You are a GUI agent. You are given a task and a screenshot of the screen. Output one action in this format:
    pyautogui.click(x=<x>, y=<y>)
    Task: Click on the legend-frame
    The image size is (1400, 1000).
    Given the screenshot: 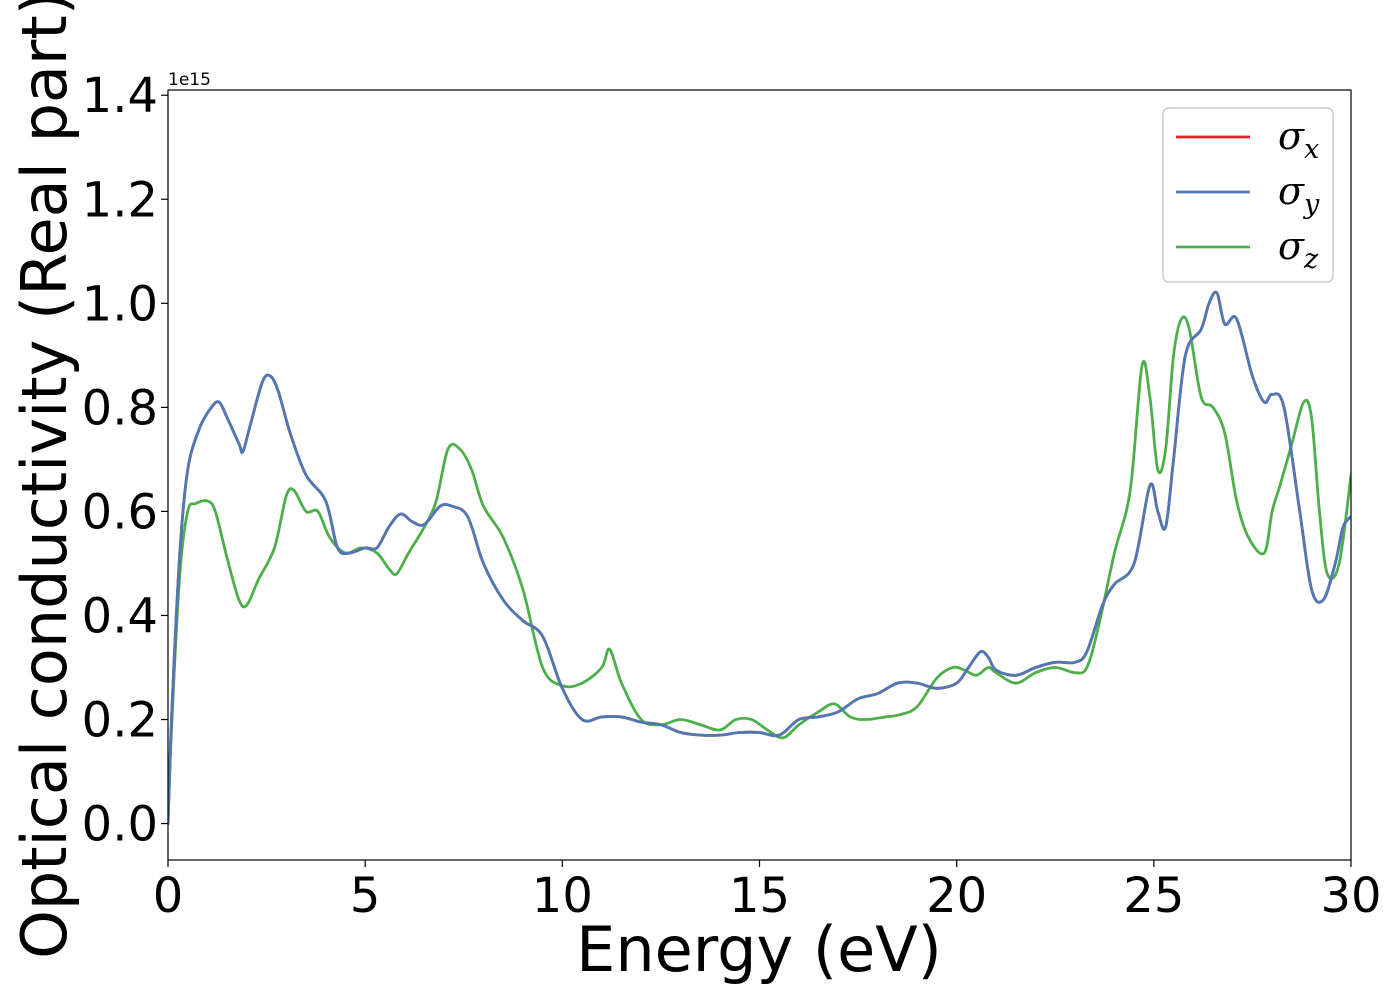 What is the action you would take?
    pyautogui.click(x=1248, y=195)
    